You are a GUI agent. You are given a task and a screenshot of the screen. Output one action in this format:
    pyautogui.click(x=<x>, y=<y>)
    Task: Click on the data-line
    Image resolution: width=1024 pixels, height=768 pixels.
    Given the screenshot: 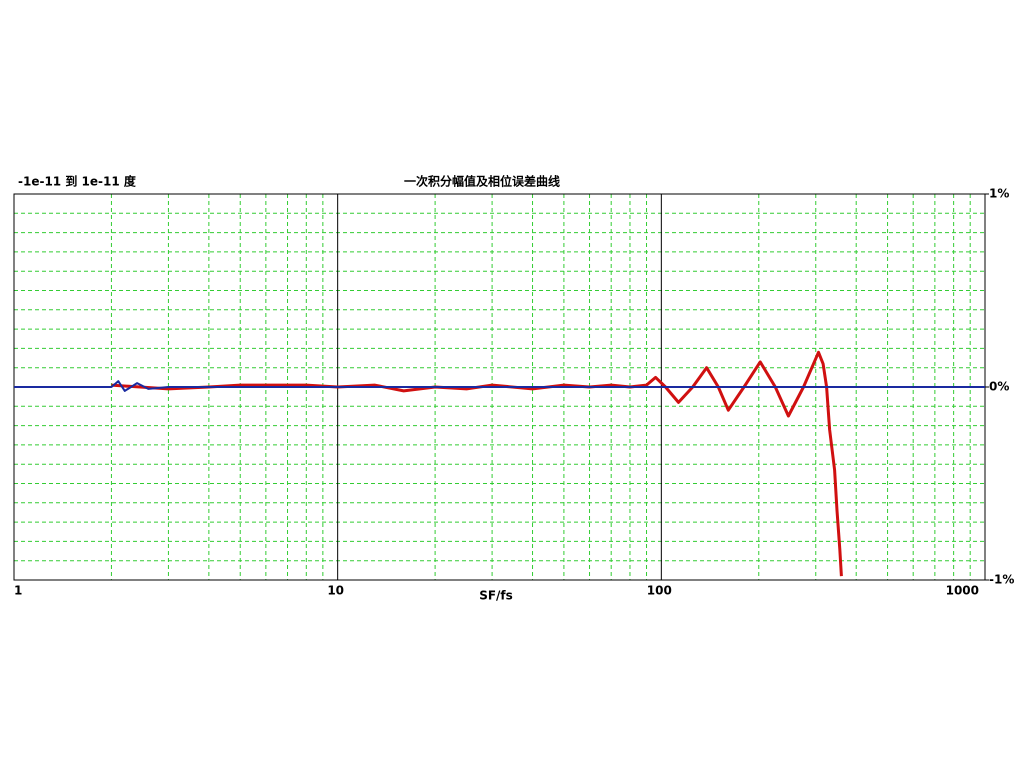 What is the action you would take?
    pyautogui.click(x=499, y=386)
    